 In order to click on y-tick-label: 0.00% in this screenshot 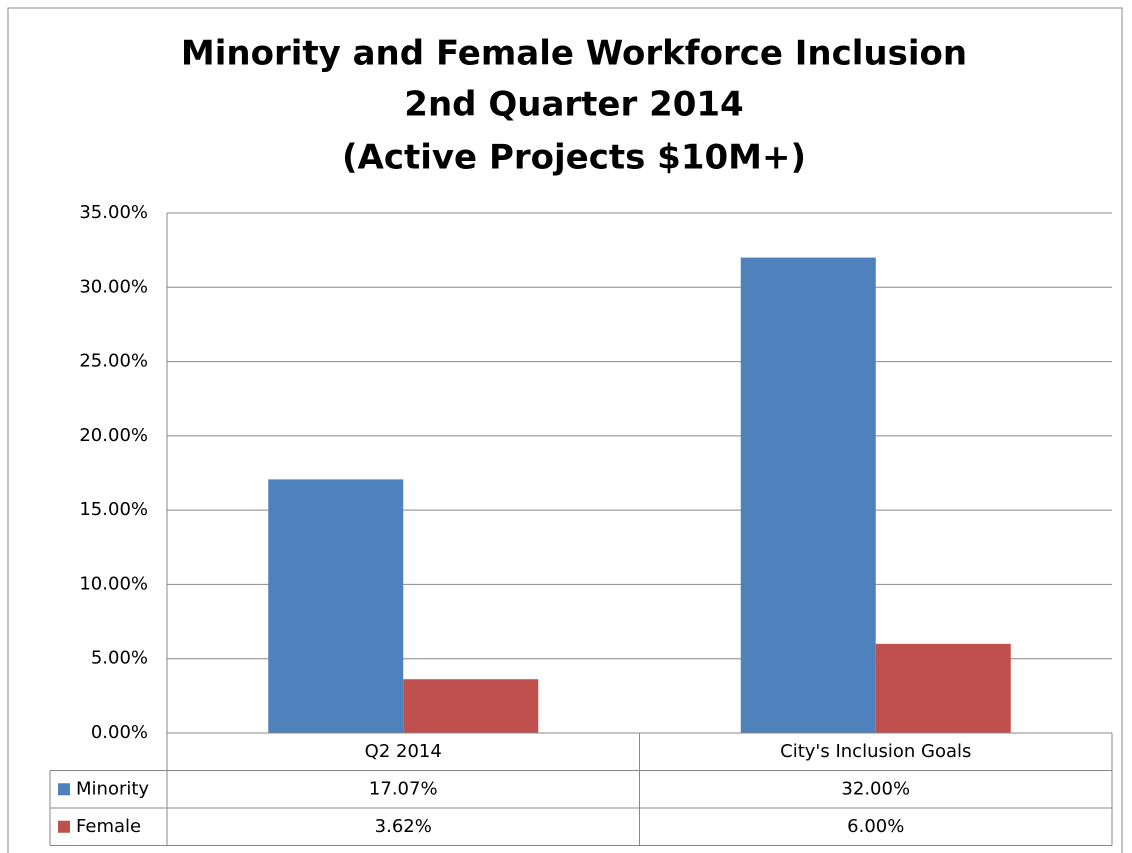, I will do `click(119, 732)`.